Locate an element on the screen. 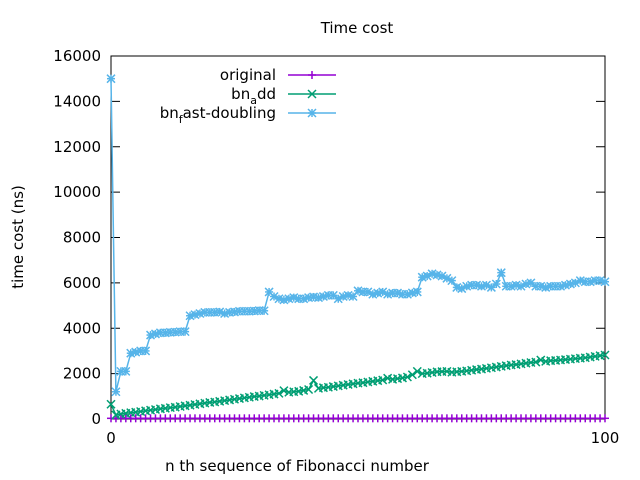  x-axis-label: n th sequence of Fibonacci number is located at coordinates (297, 466).